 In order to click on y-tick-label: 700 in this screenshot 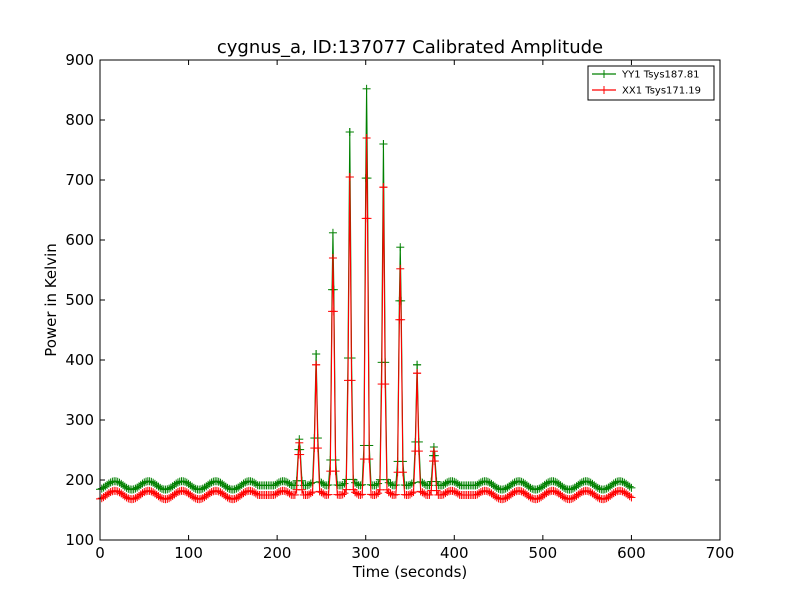, I will do `click(79, 180)`.